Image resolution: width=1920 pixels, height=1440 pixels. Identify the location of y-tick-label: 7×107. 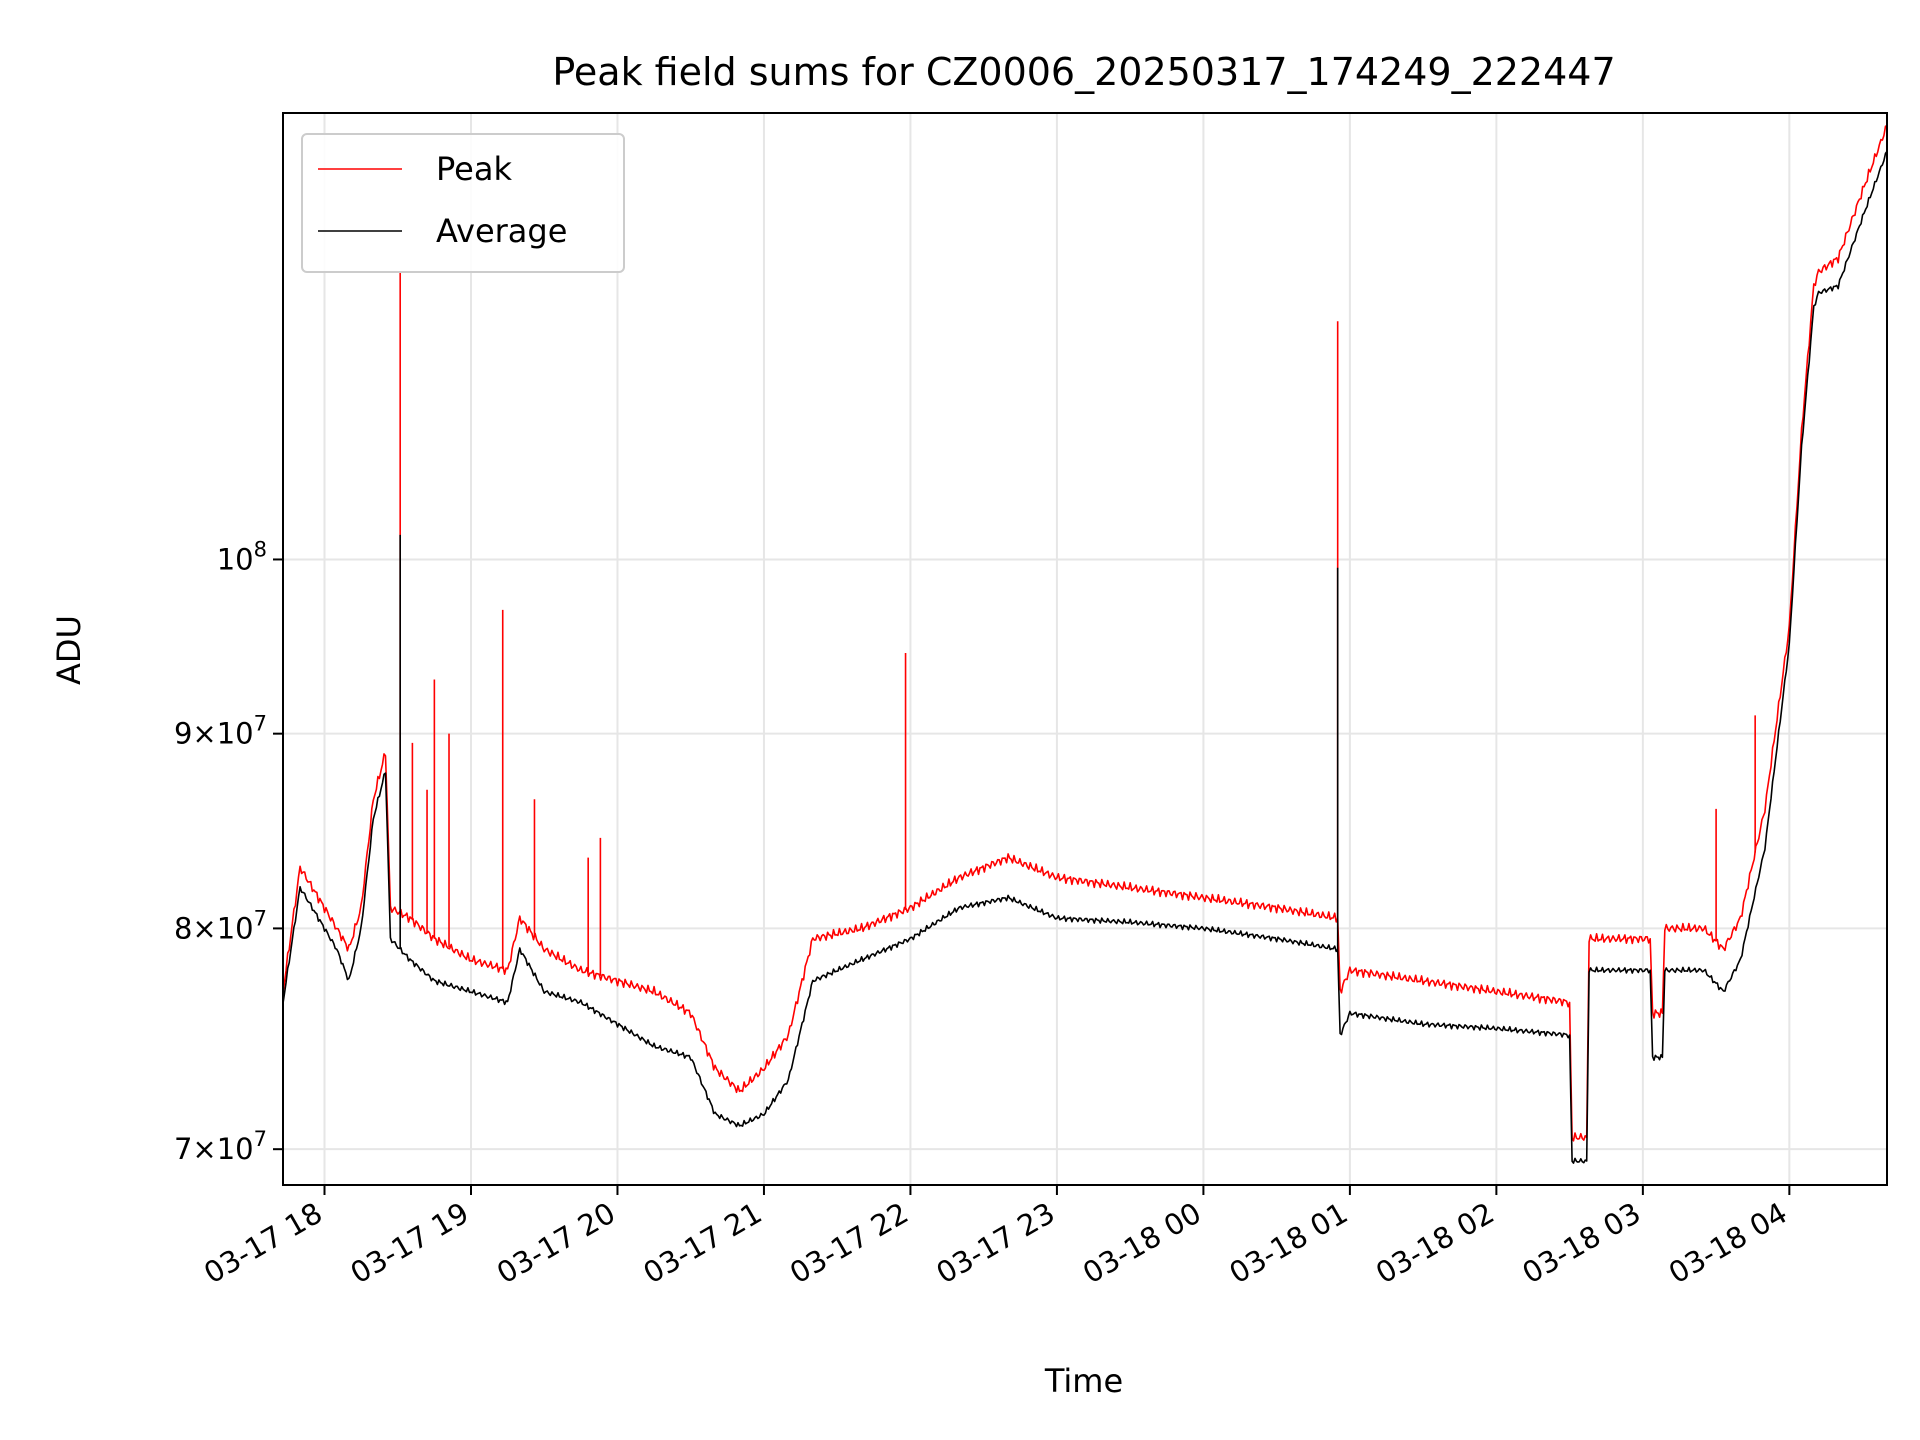
(220, 1146).